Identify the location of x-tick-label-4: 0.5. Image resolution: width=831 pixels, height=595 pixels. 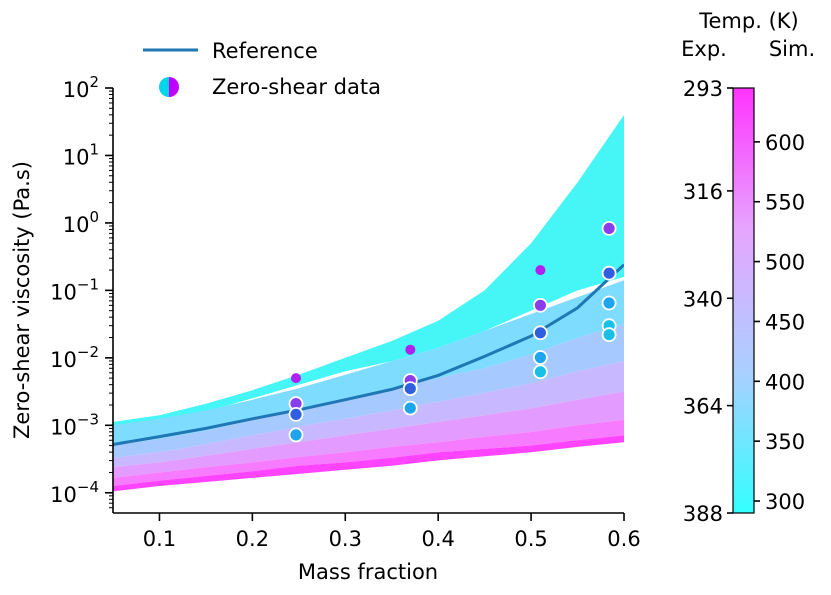
(530, 539).